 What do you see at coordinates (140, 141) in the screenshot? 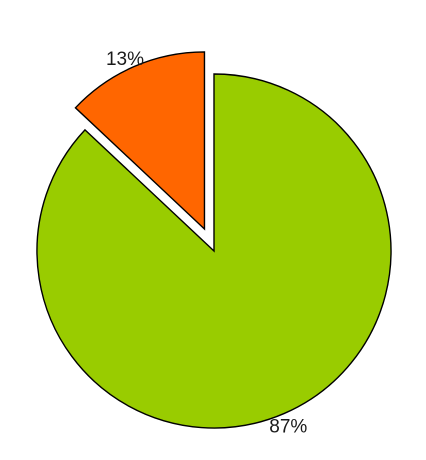
I see `pie-slice-13pct` at bounding box center [140, 141].